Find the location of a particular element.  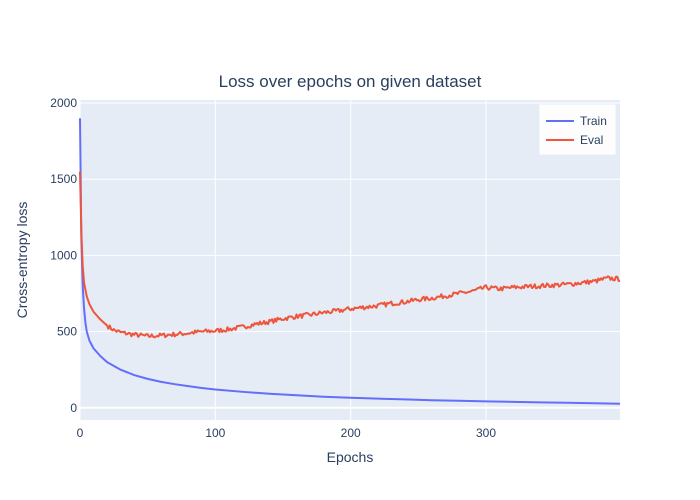

x-axis-ticks: 0 100 200 300 is located at coordinates (287, 433).